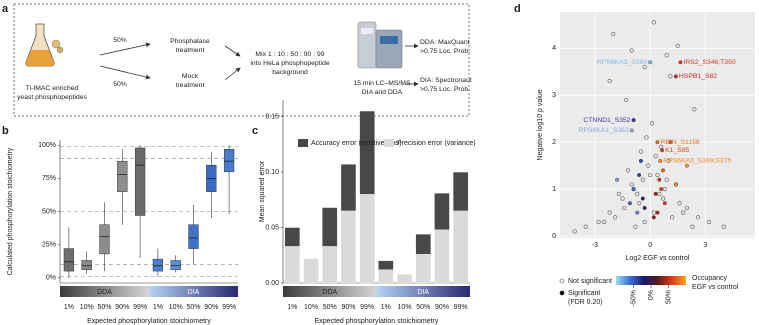  What do you see at coordinates (554, 142) in the screenshot?
I see `y-tick-label: 2` at bounding box center [554, 142].